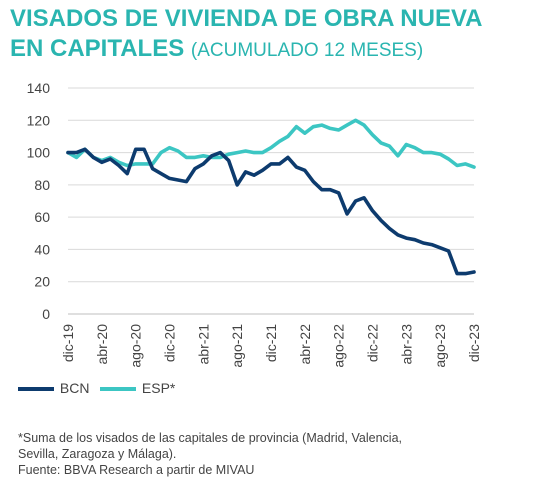  What do you see at coordinates (74, 388) in the screenshot?
I see `legend-label-bcn: BCN` at bounding box center [74, 388].